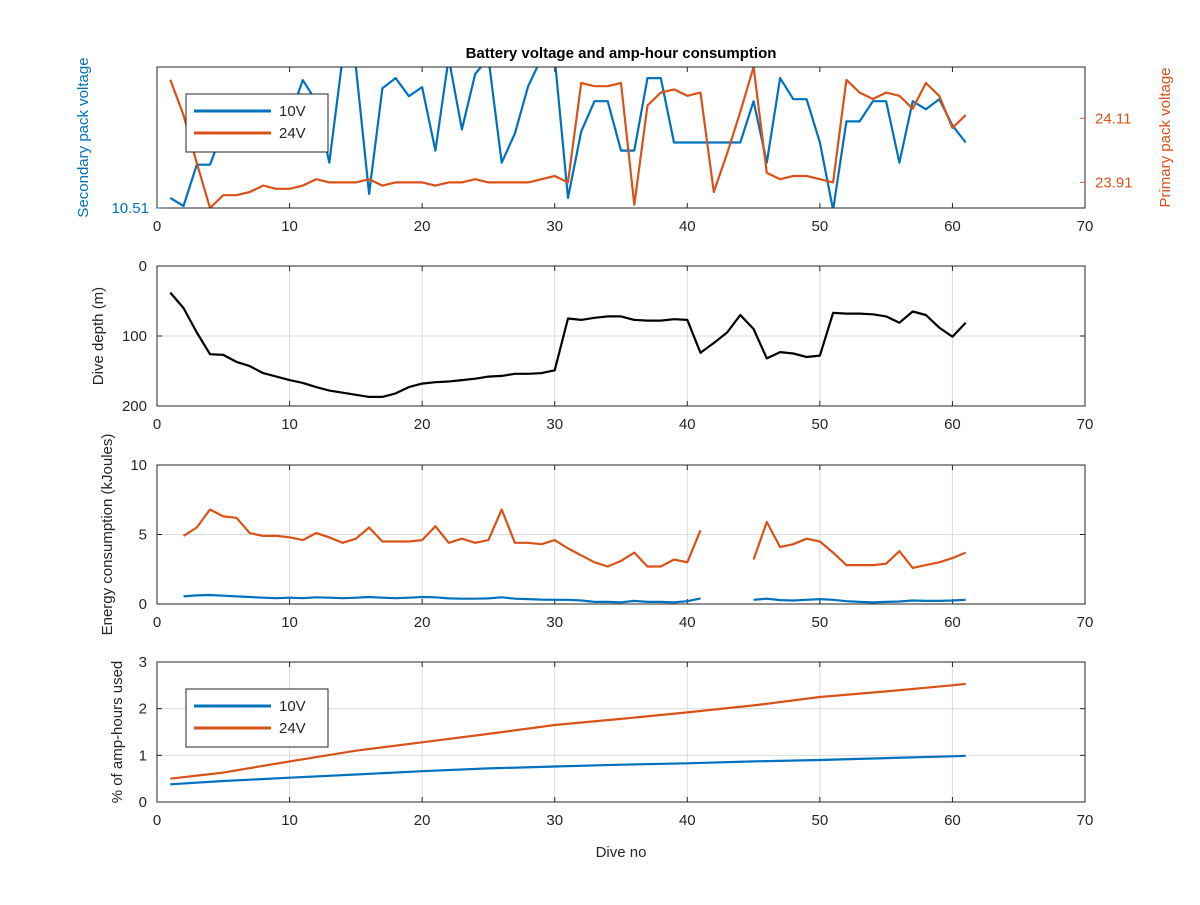  What do you see at coordinates (621, 852) in the screenshot?
I see `x-axis-label: Dive no` at bounding box center [621, 852].